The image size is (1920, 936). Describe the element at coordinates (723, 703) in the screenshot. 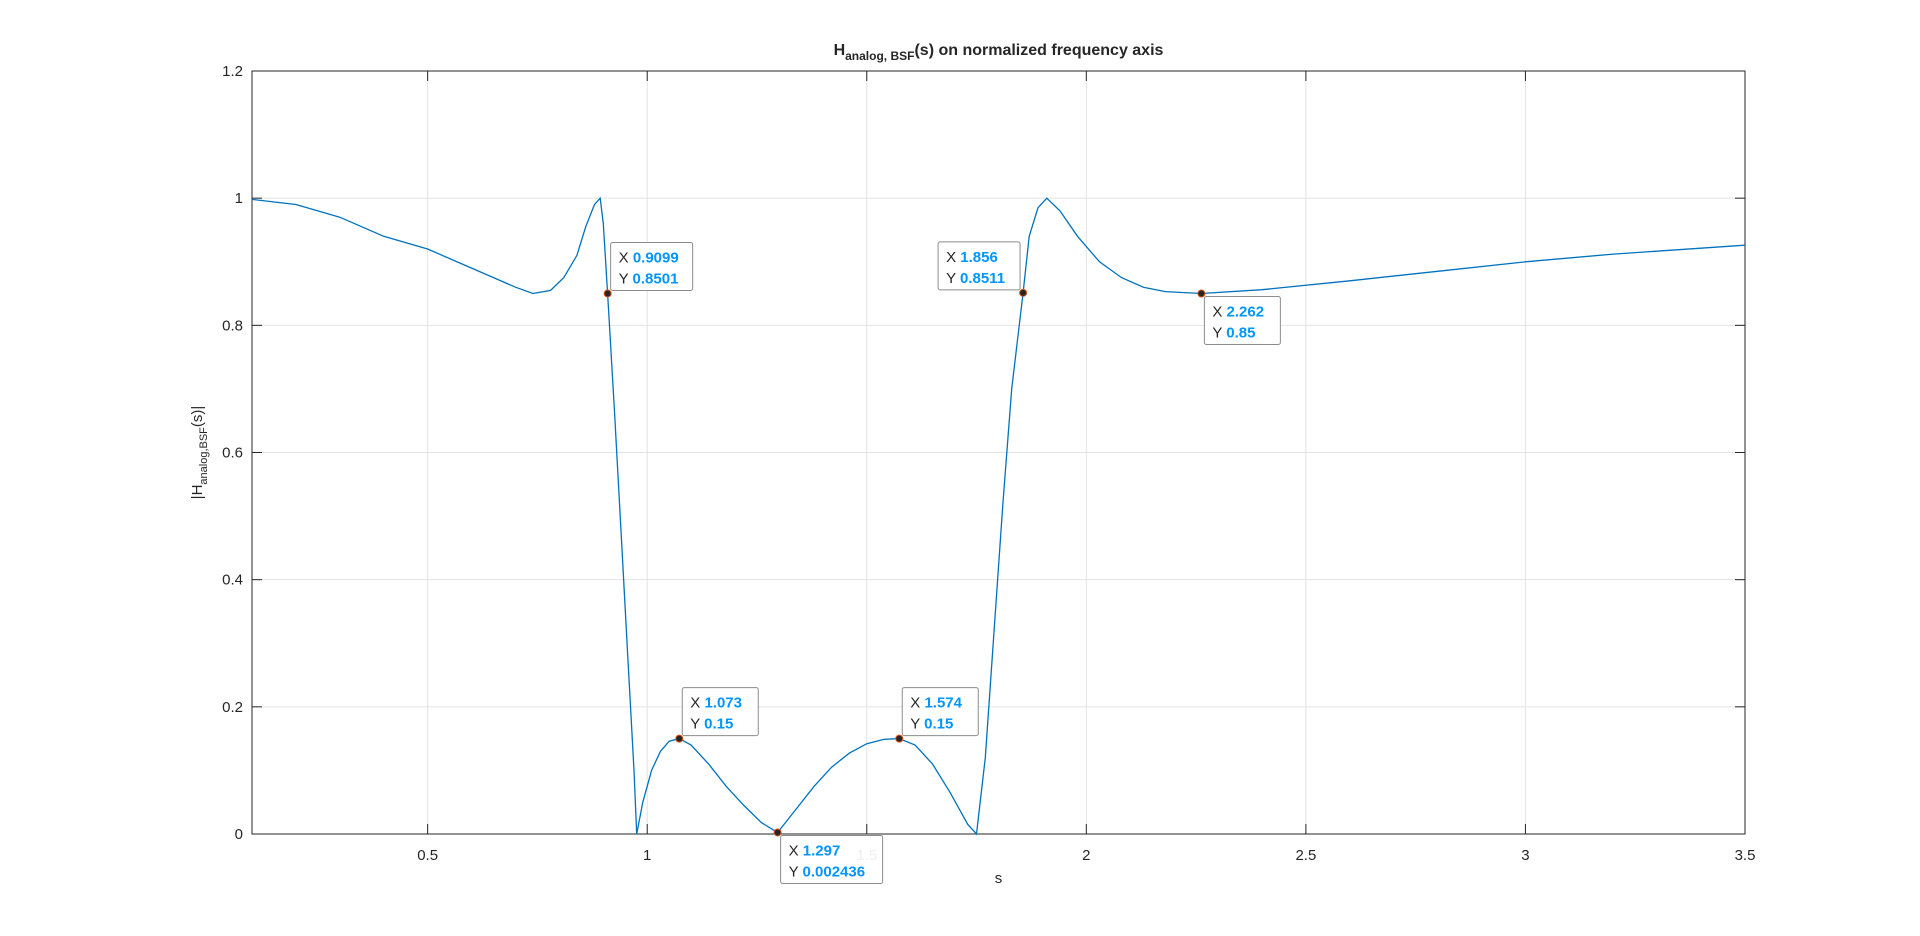

I see `datatip-x-value: 1.073` at that location.